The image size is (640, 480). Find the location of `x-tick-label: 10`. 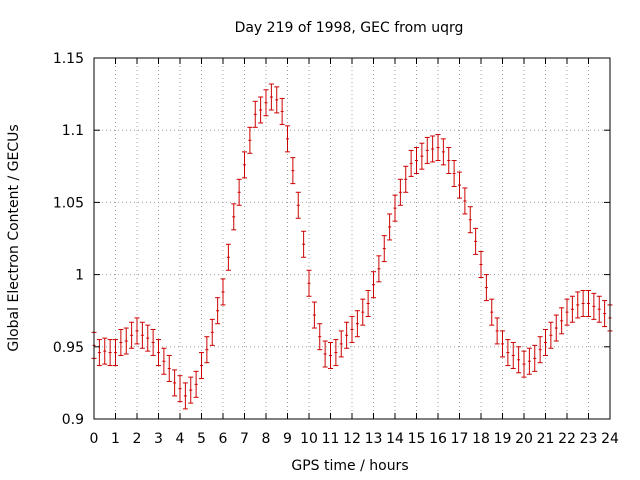

x-tick-label: 10 is located at coordinates (309, 439).